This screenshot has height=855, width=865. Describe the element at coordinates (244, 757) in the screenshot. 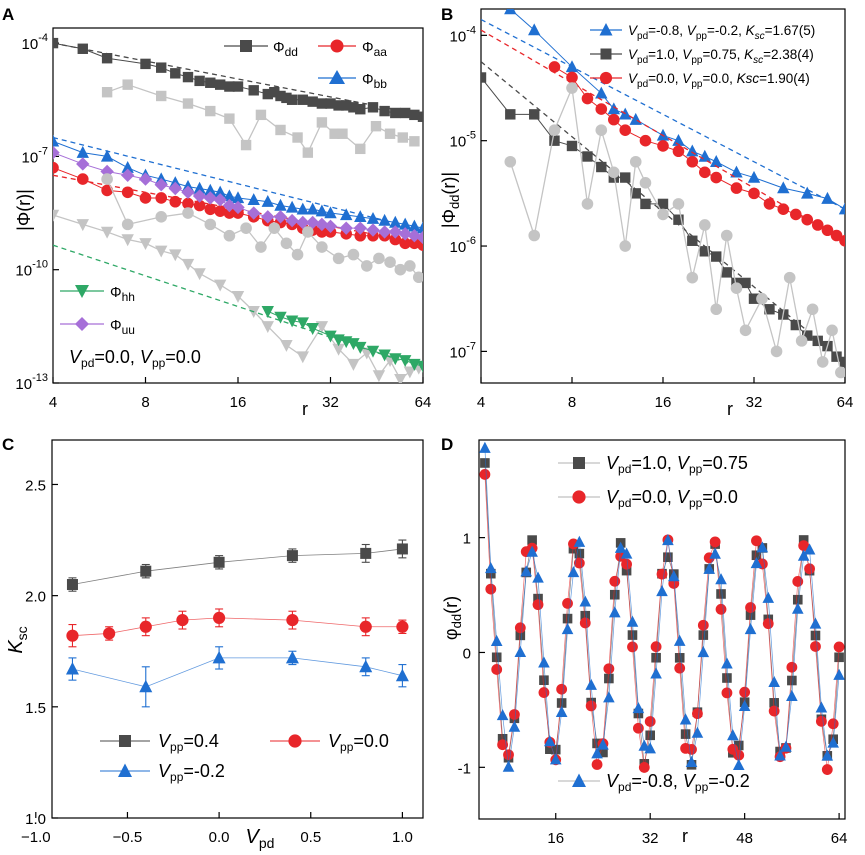

I see `panel-c-legend: Vpp=0.4 Vpp=0.0 Vpp=-0.2` at that location.